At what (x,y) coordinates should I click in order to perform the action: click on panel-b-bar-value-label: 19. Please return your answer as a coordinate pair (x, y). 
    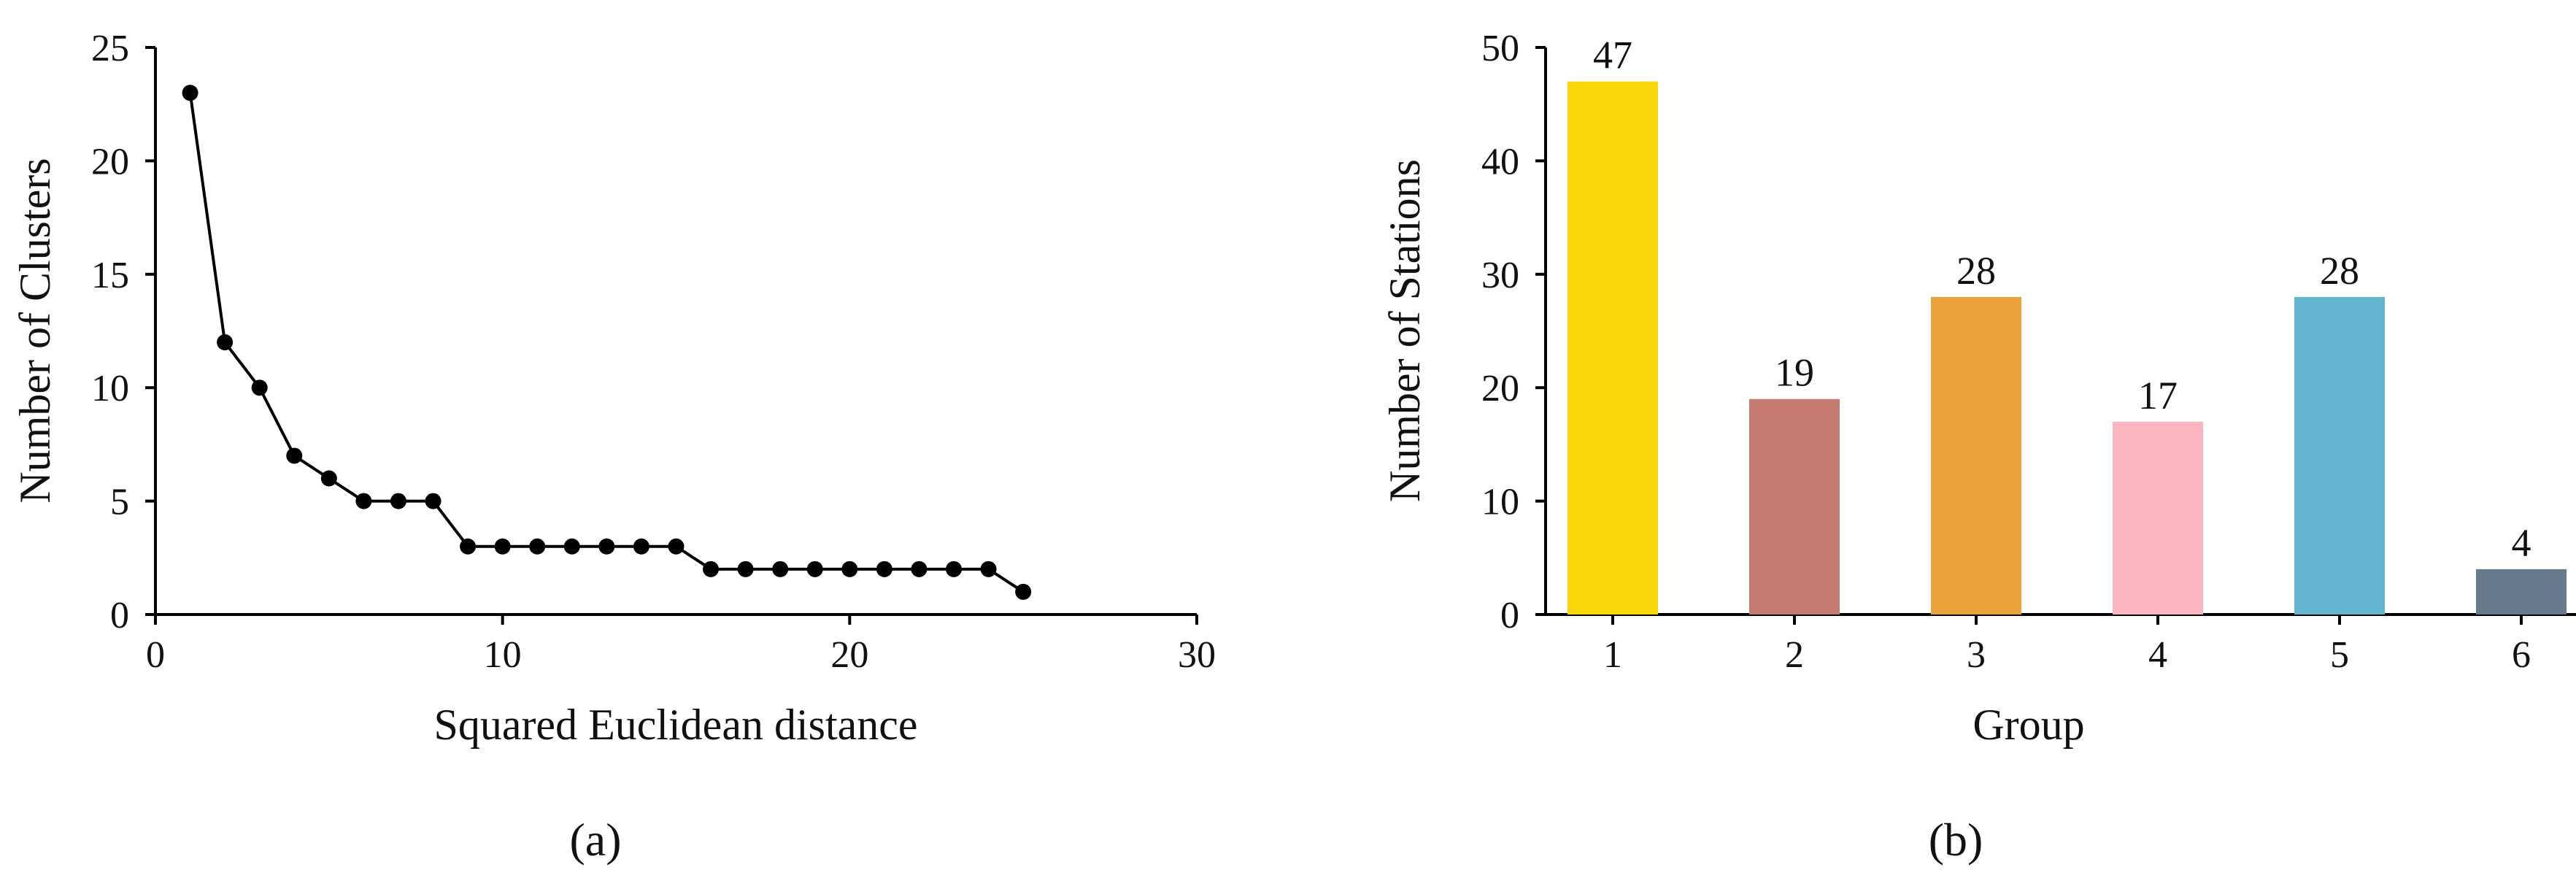
    Looking at the image, I should click on (1794, 373).